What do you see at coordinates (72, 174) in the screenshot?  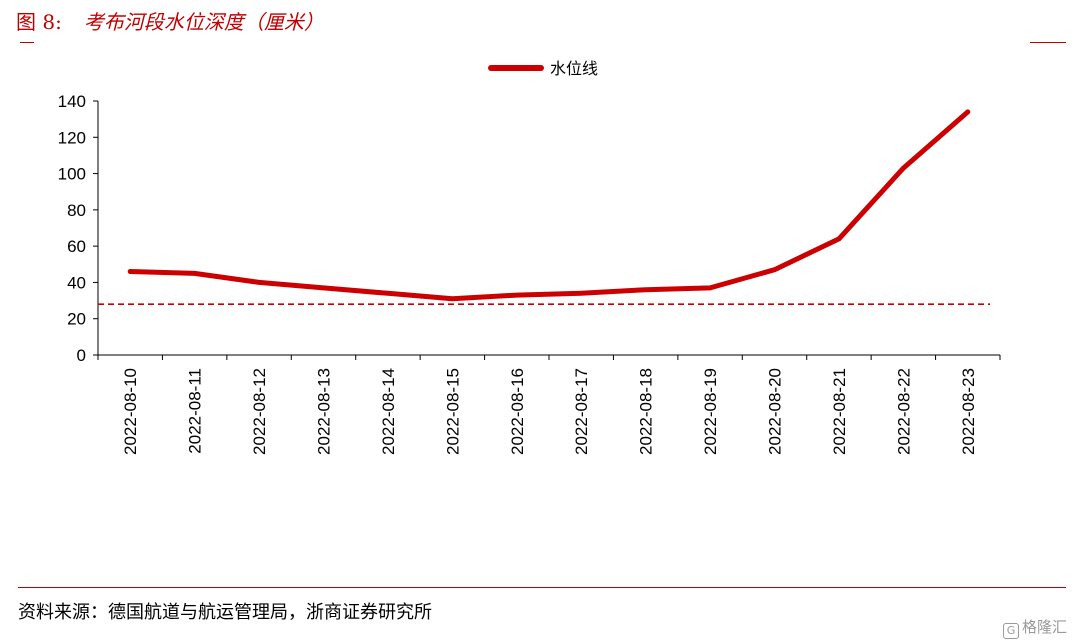 I see `y-tick-label: 100` at bounding box center [72, 174].